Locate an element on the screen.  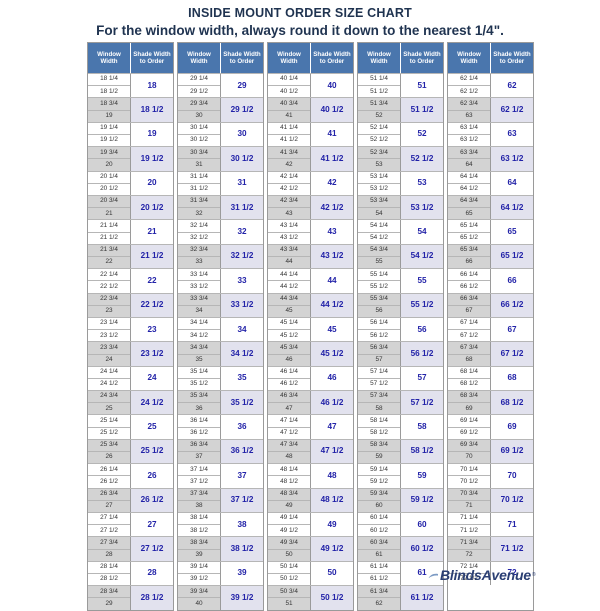
table-row: 26 1/4 26 1/2 26 is located at coordinates (130, 475).